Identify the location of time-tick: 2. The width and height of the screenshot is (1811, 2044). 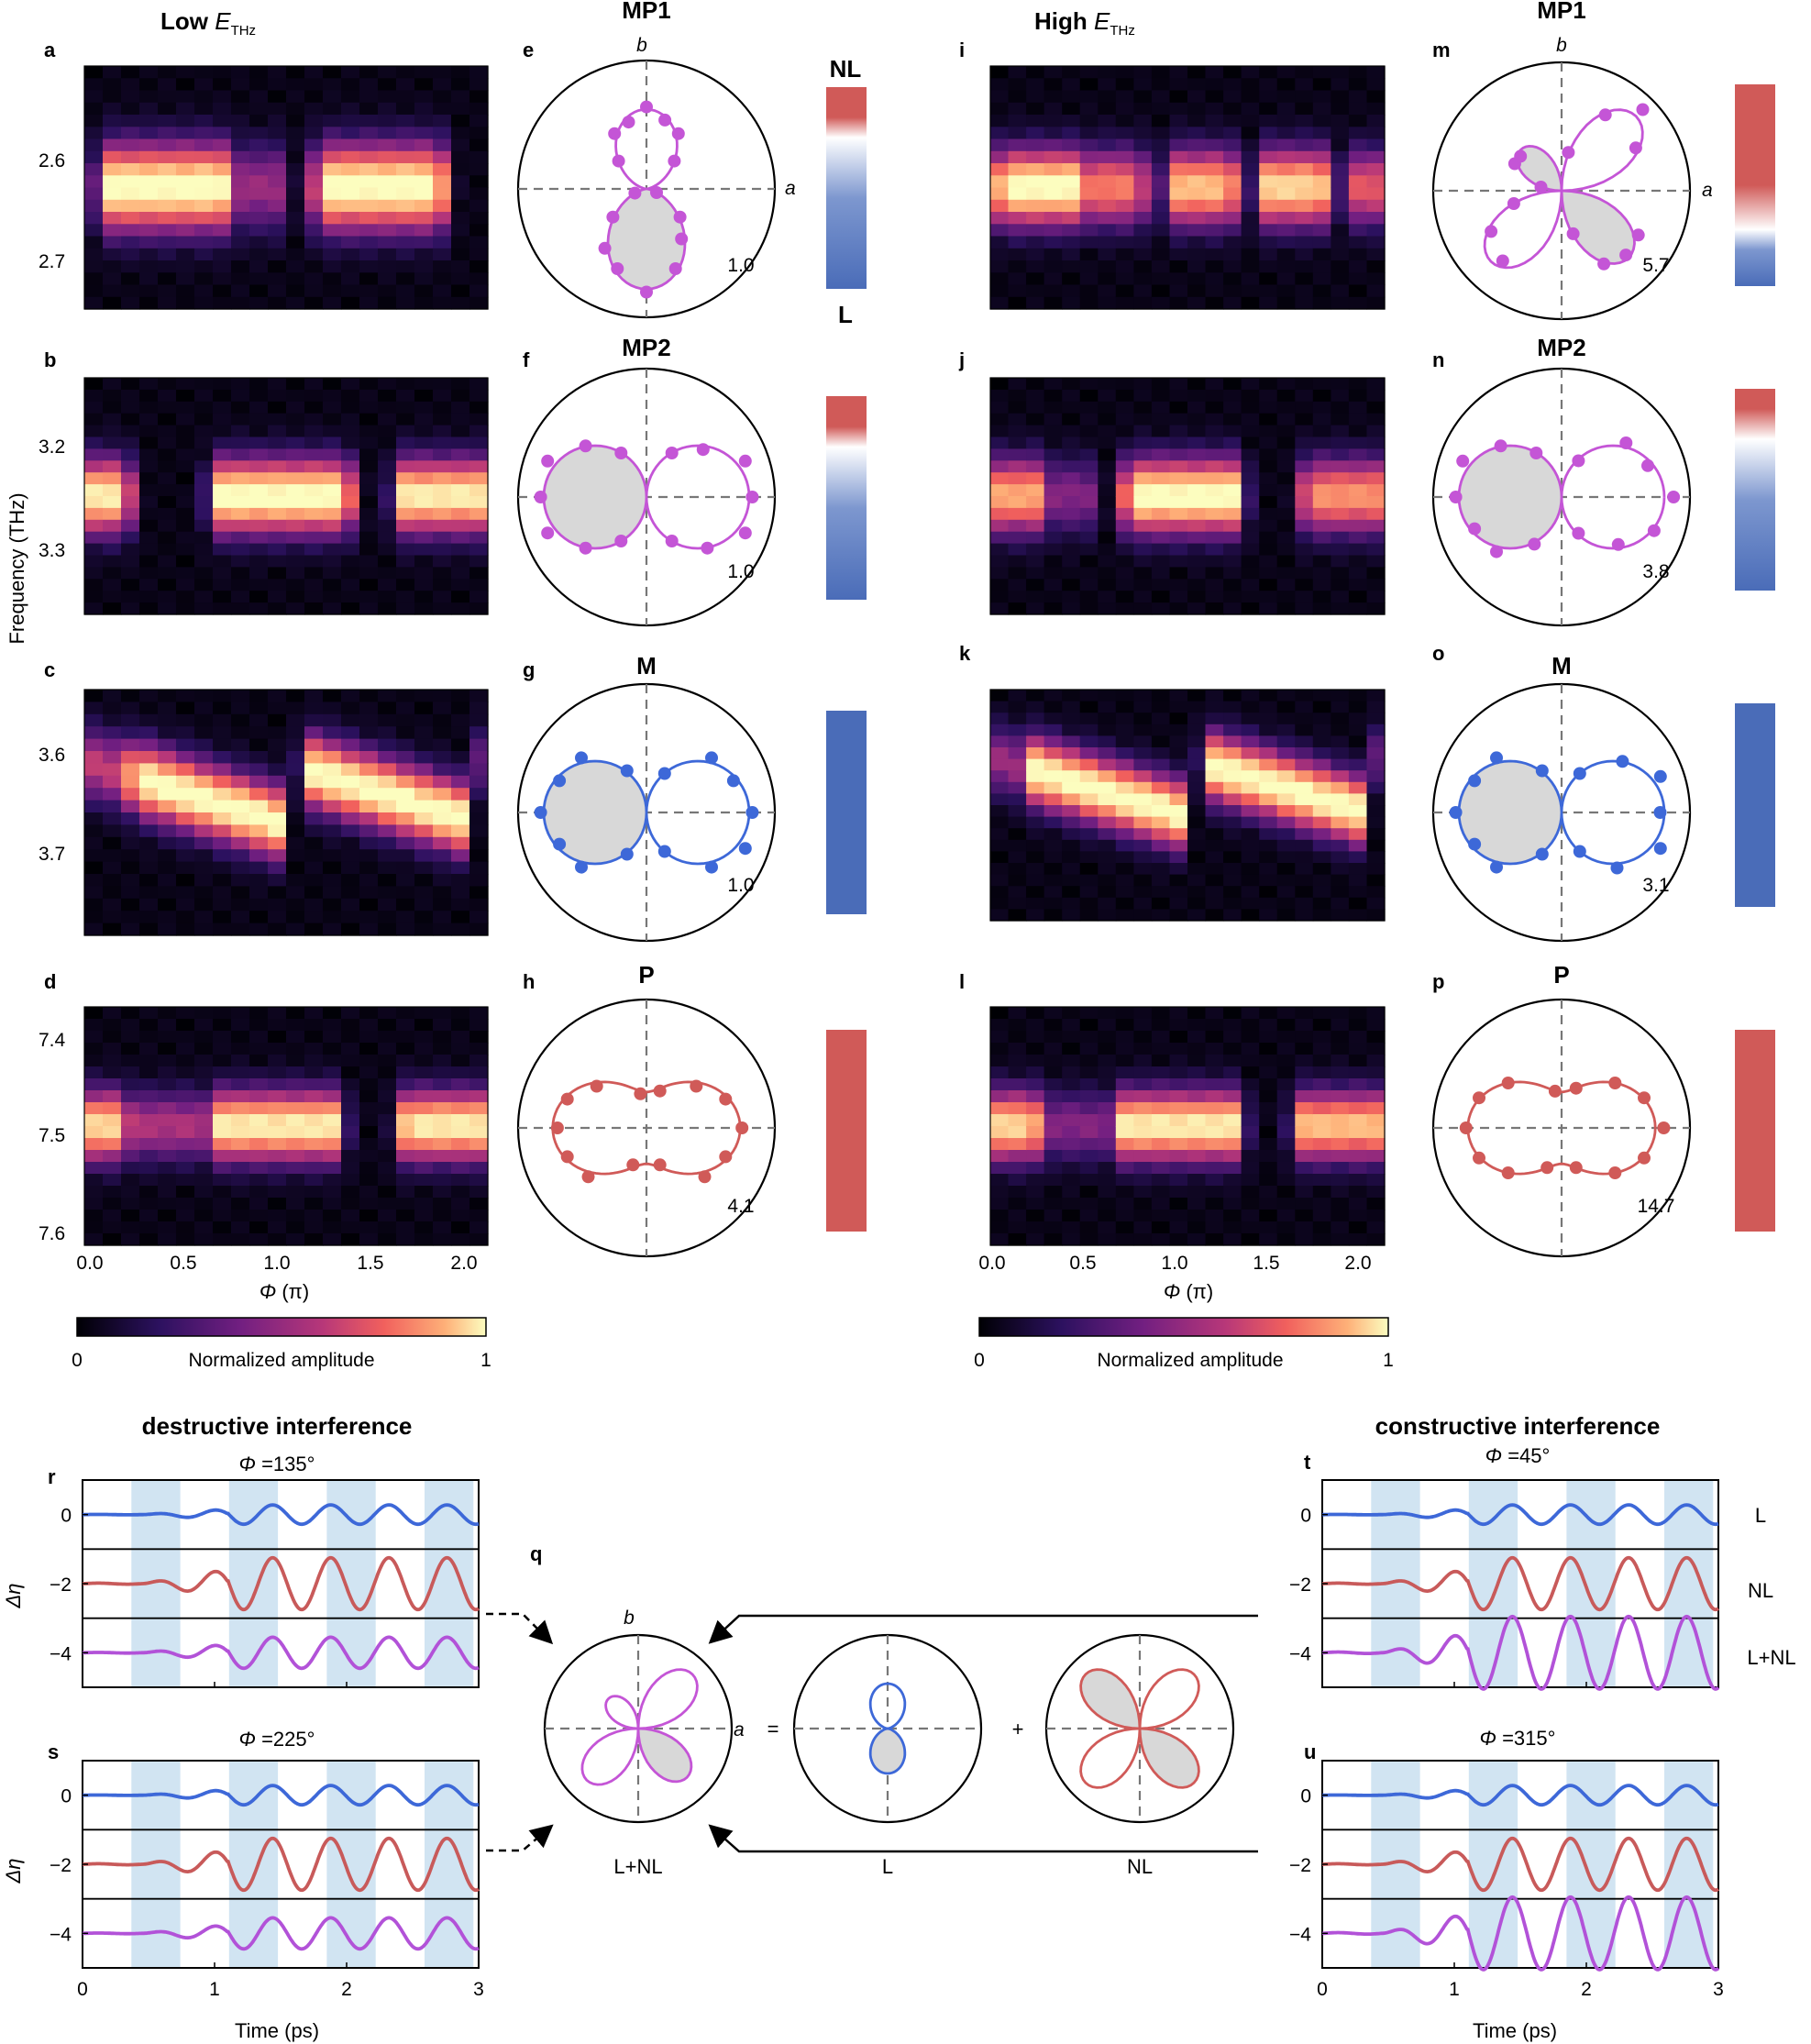
(346, 1990).